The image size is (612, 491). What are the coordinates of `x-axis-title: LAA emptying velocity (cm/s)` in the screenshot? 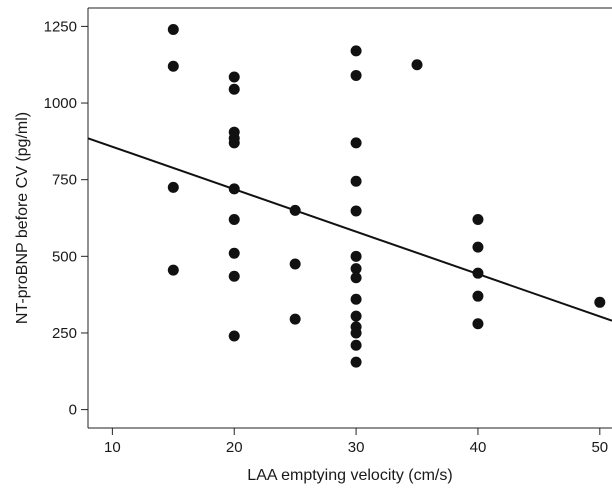 It's located at (349, 475).